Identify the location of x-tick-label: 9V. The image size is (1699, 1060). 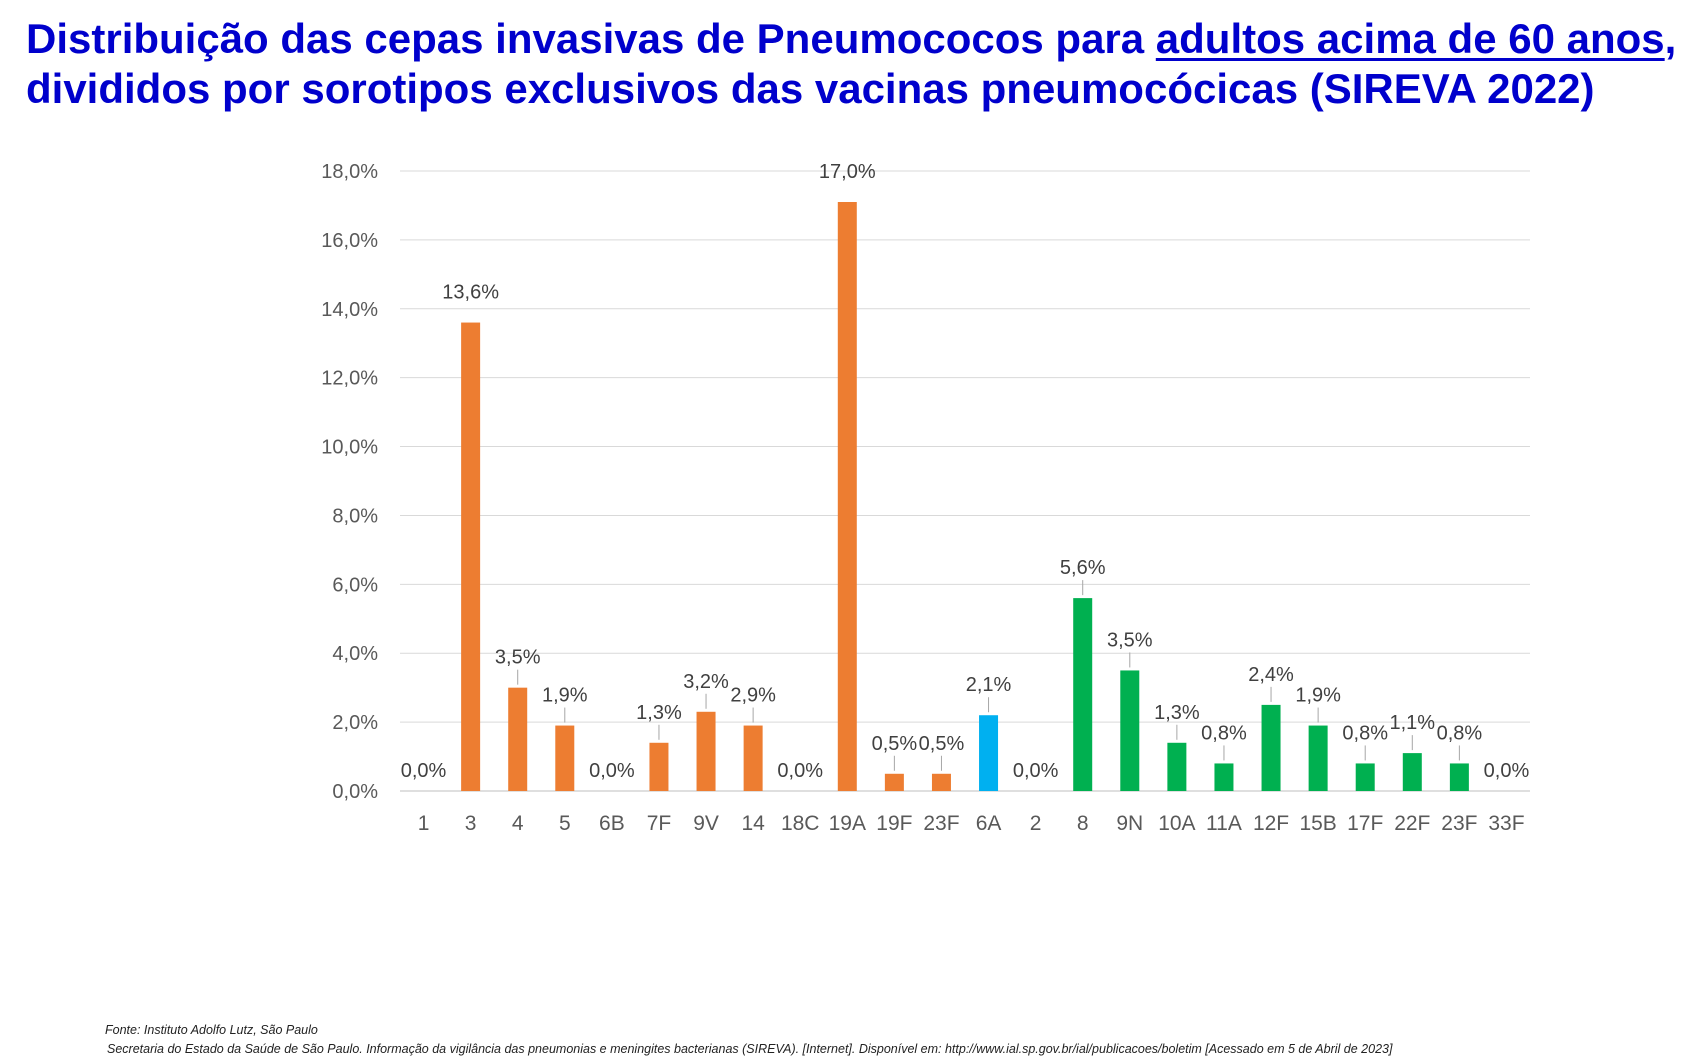
(706, 823).